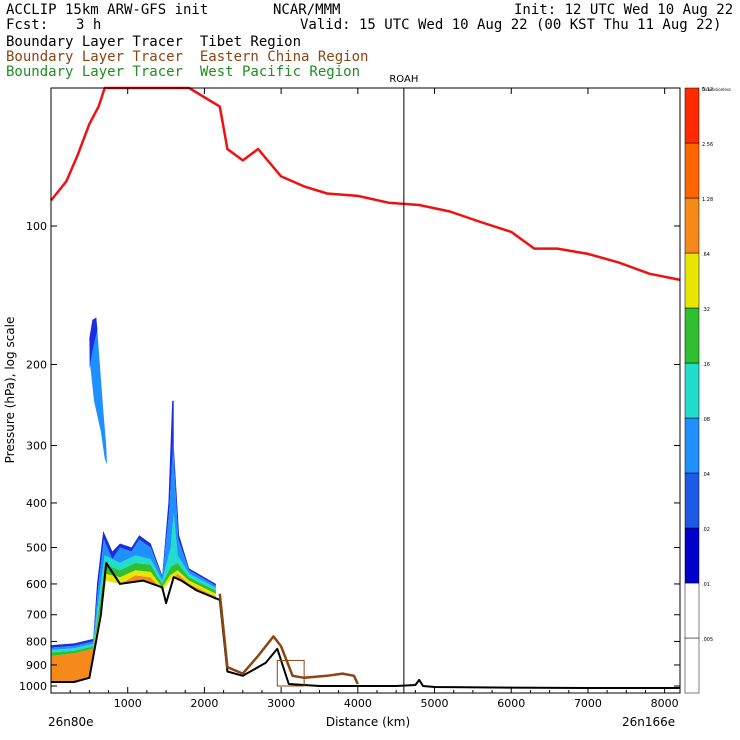 This screenshot has width=740, height=740. I want to click on colorbar-level-label: .08, so click(706, 420).